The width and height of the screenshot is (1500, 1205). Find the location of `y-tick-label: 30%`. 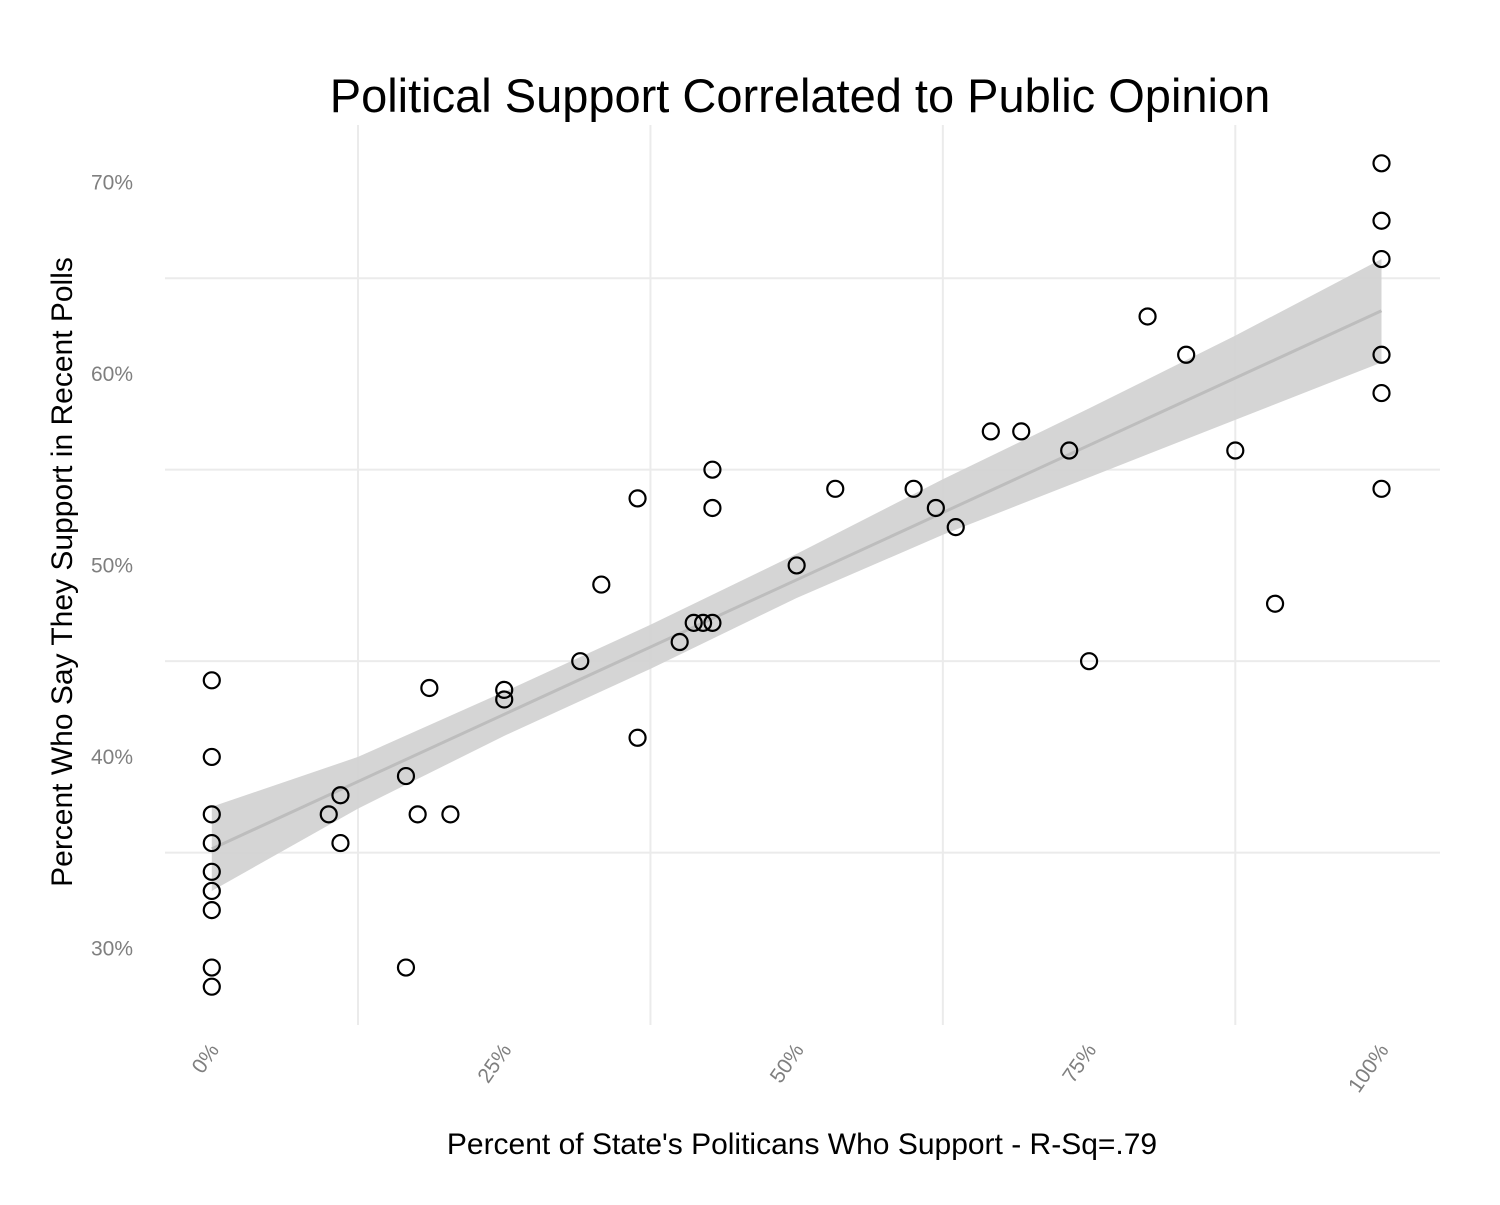

y-tick-label: 30% is located at coordinates (112, 948).